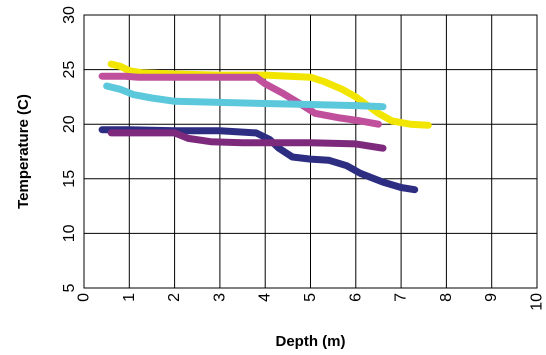 The height and width of the screenshot is (355, 546). I want to click on x-tick-label: 6, so click(355, 297).